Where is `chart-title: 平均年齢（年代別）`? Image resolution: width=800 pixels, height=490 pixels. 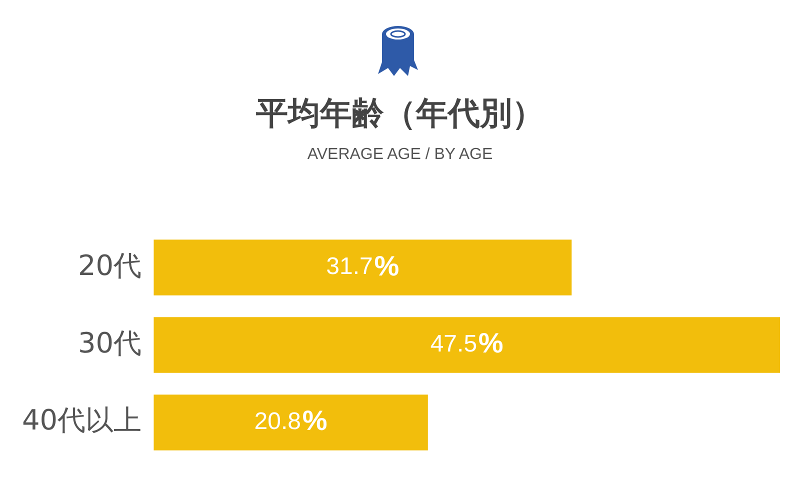
chart-title: 平均年齢（年代別） is located at coordinates (400, 113).